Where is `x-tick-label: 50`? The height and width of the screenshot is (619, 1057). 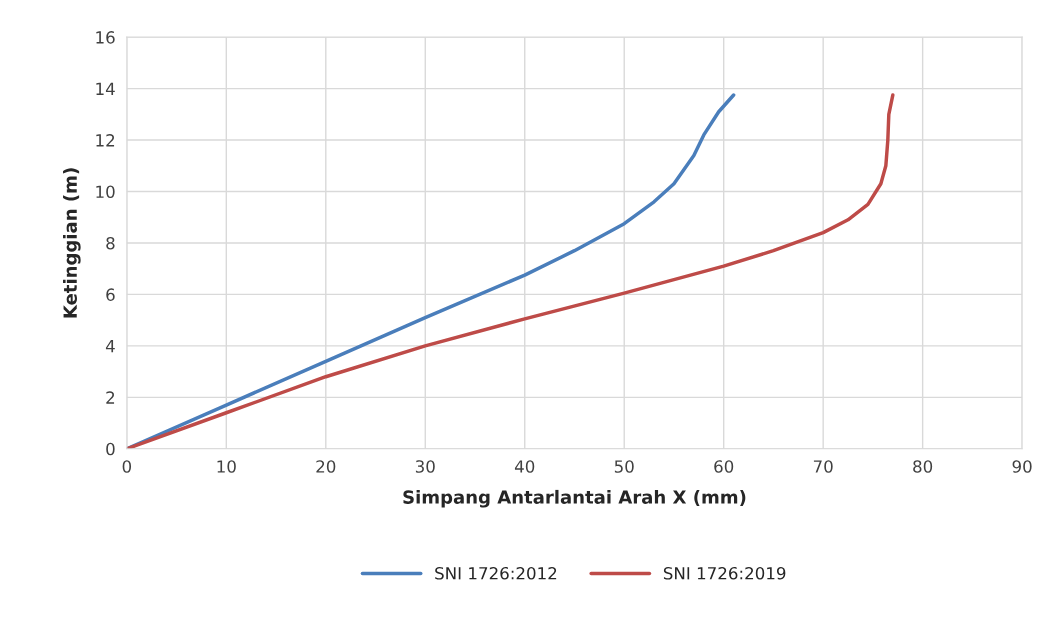 x-tick-label: 50 is located at coordinates (624, 466).